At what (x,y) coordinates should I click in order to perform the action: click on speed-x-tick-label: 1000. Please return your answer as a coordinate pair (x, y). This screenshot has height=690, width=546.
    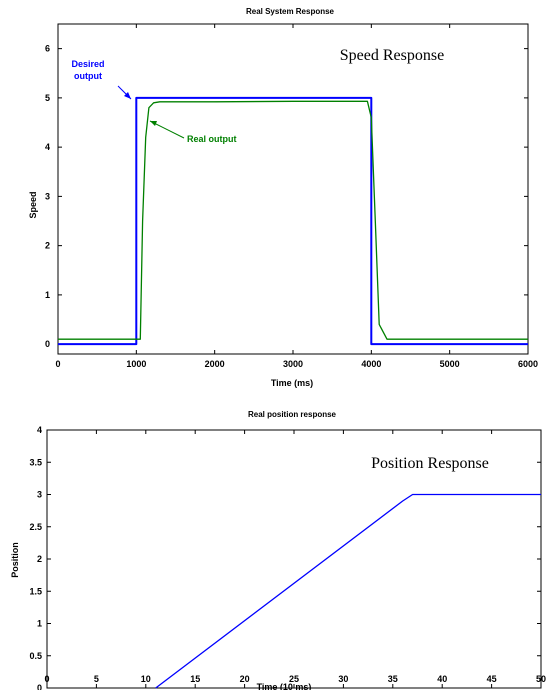
    Looking at the image, I should click on (136, 364).